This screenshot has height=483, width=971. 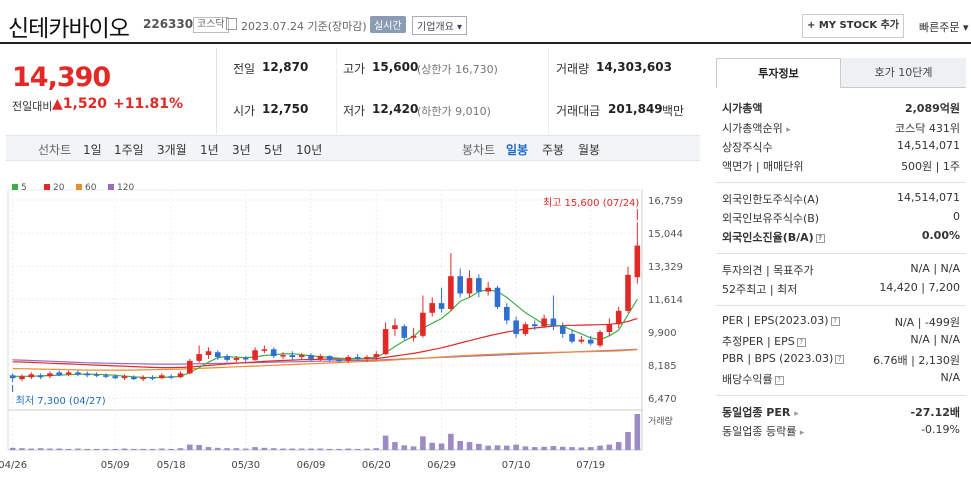 What do you see at coordinates (553, 150) in the screenshot?
I see `candle-weekly: 주봉` at bounding box center [553, 150].